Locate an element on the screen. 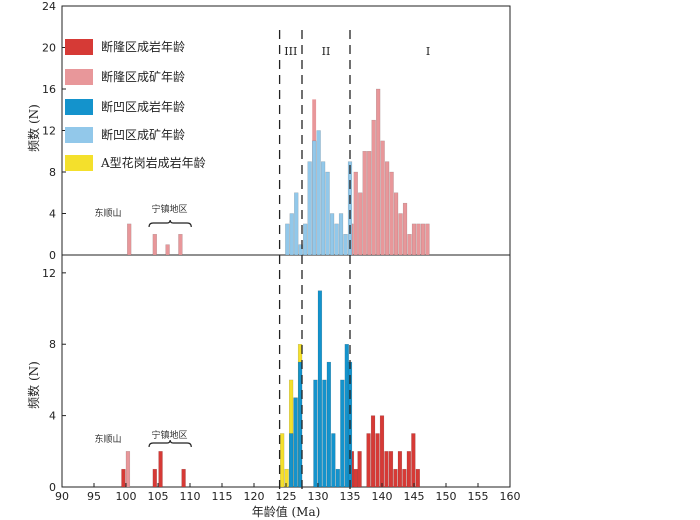 The image size is (700, 520). top-y-tick-label: 20 is located at coordinates (49, 48).